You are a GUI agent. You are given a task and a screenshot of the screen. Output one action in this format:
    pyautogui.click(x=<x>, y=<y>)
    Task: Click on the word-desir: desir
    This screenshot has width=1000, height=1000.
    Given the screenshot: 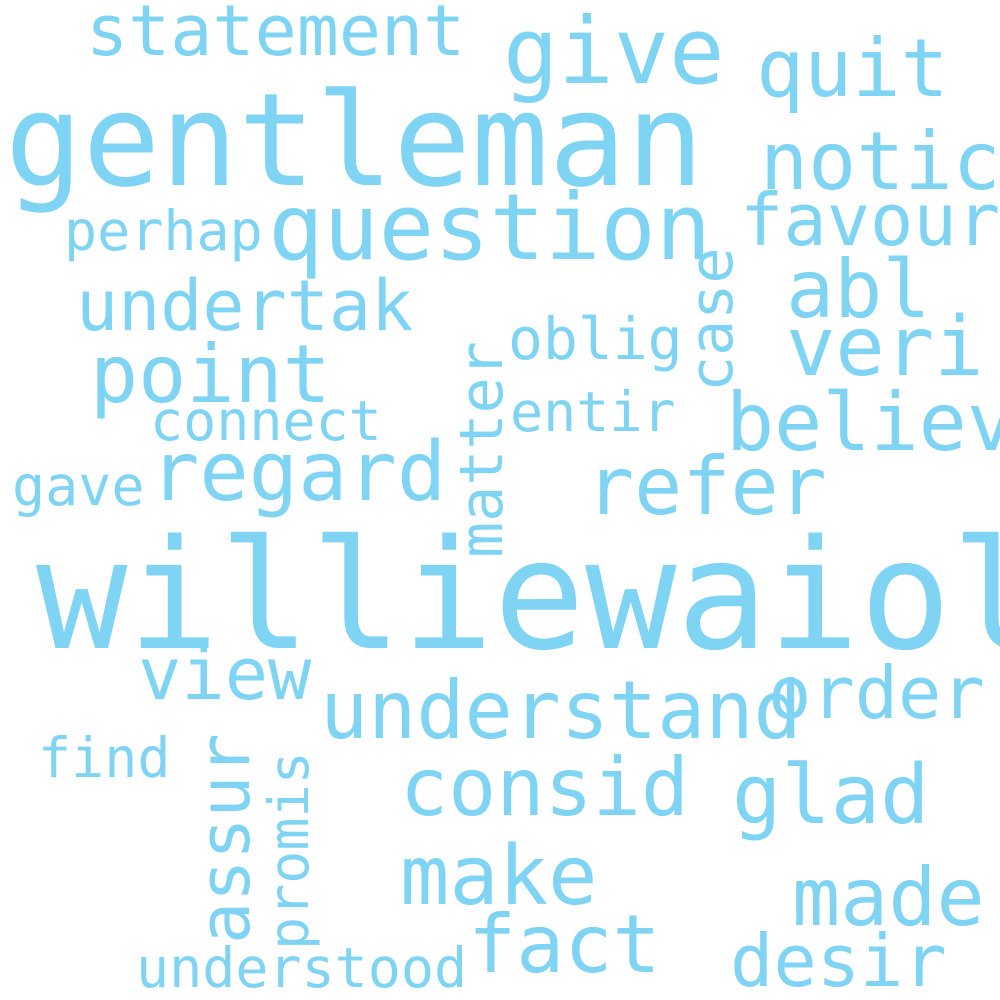 What is the action you would take?
    pyautogui.click(x=838, y=959)
    